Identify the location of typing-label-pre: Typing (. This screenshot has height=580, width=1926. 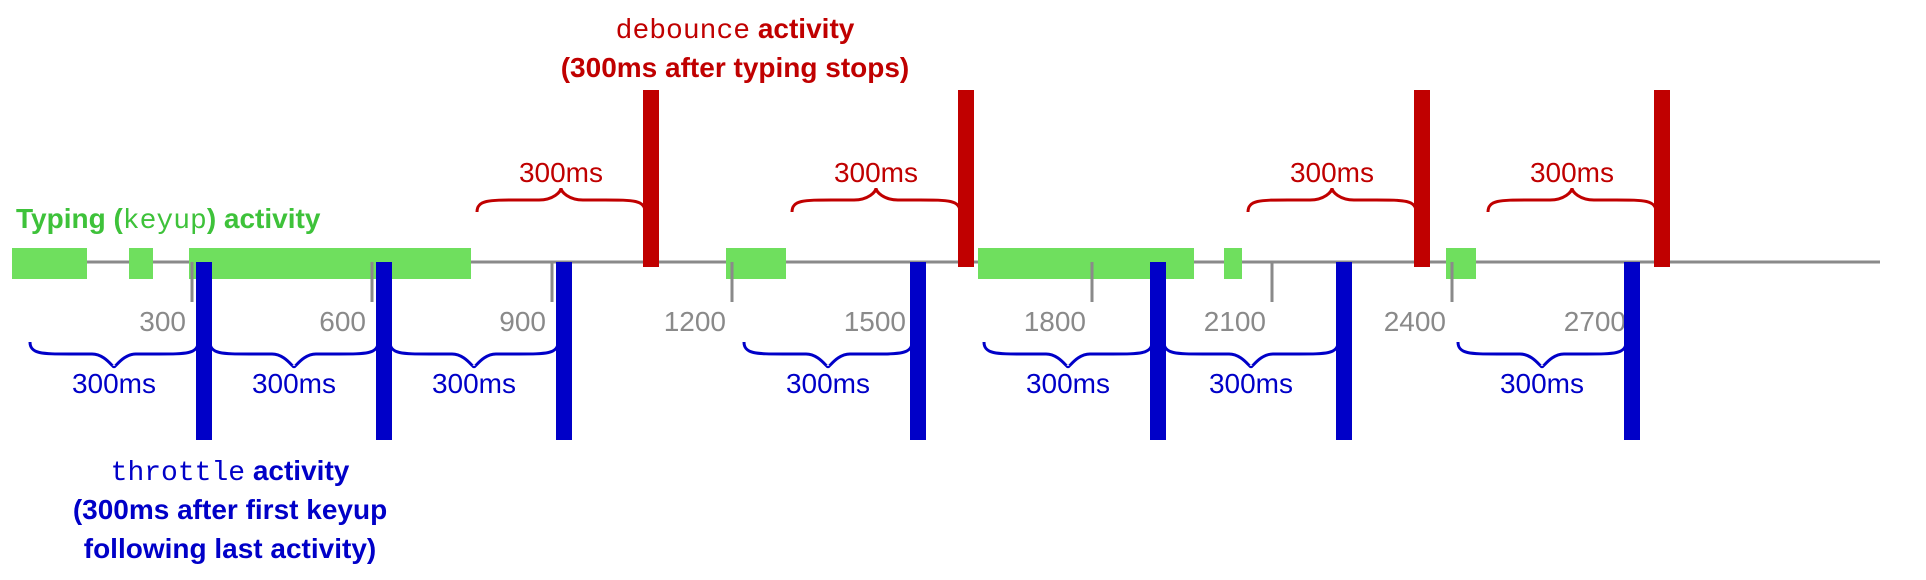
(69, 218).